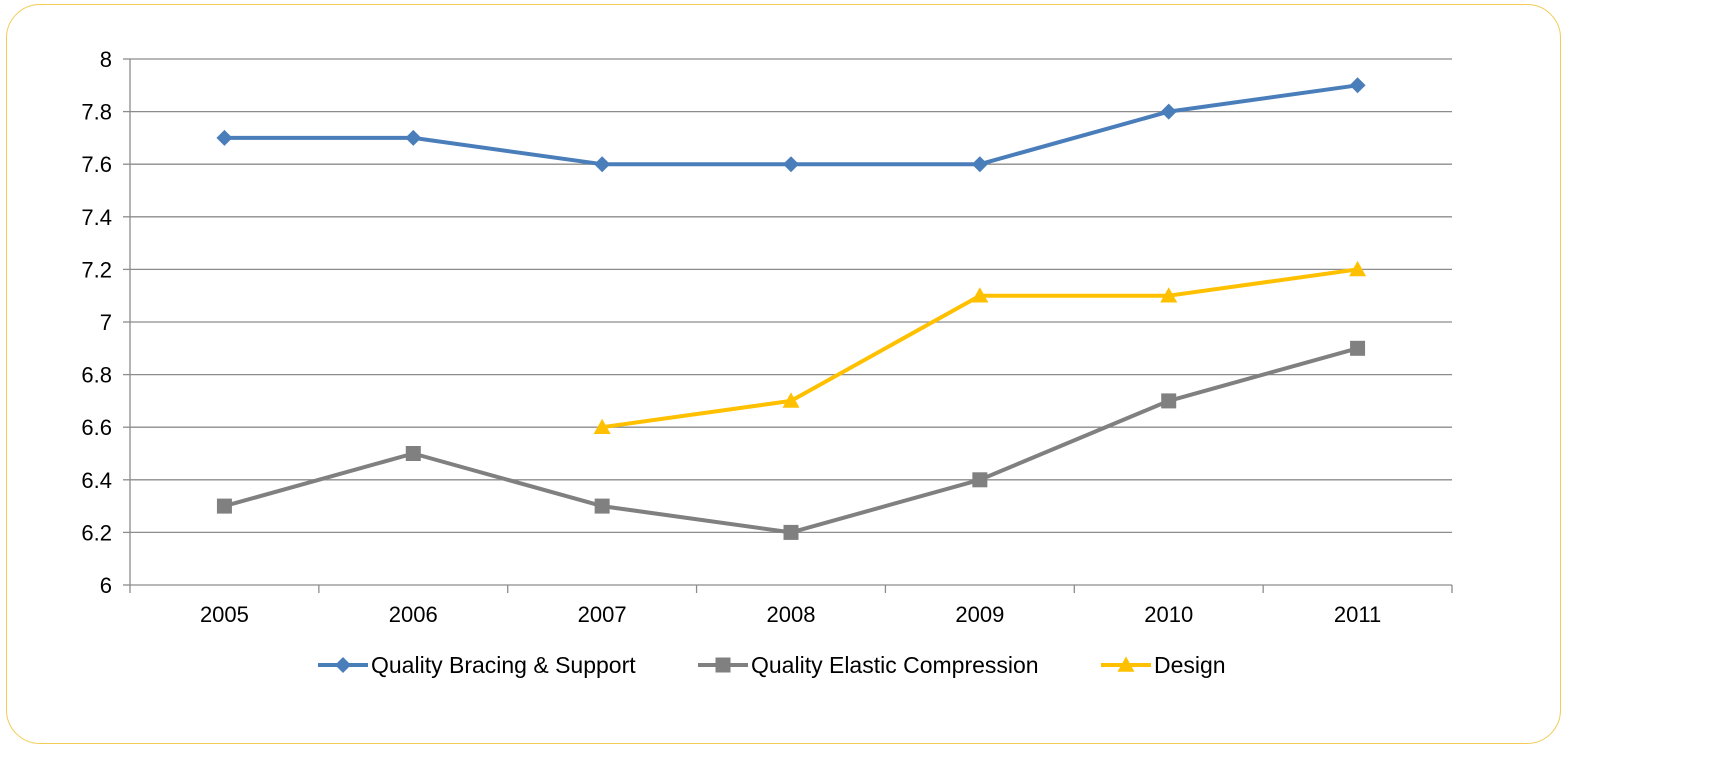 Image resolution: width=1723 pixels, height=775 pixels. Describe the element at coordinates (96, 217) in the screenshot. I see `y-tick-label: 7.4` at that location.